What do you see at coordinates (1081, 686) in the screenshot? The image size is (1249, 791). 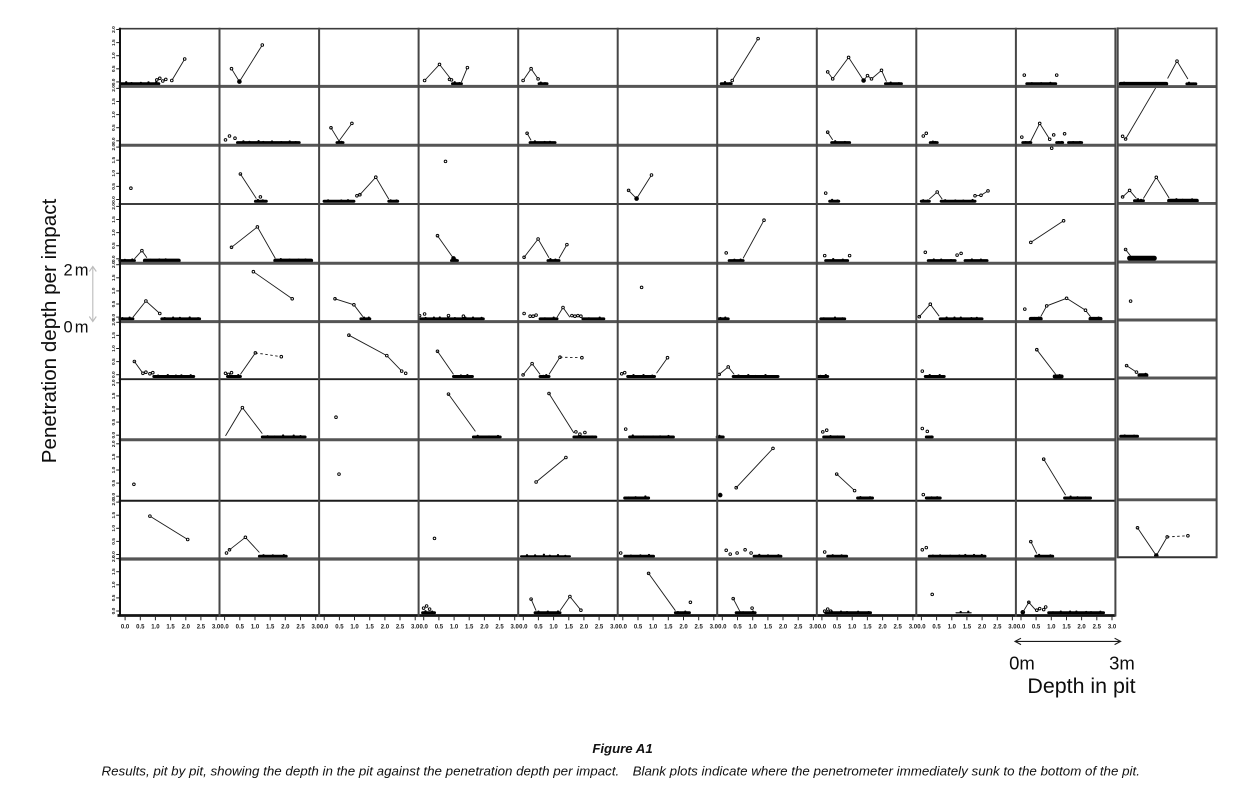 I see `svg-text: Depth in pit` at bounding box center [1081, 686].